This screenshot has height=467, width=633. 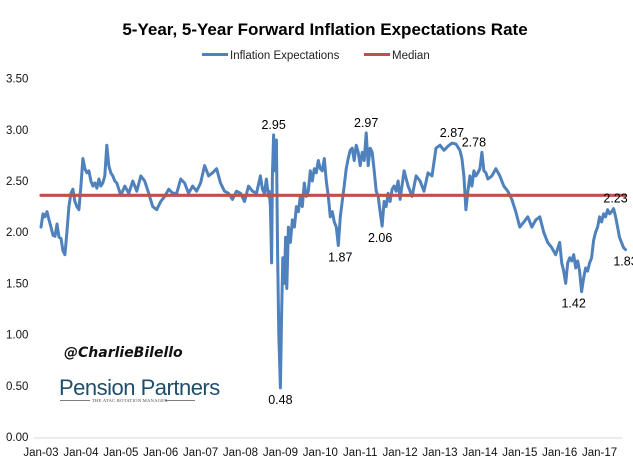 I want to click on y-tick-label: 2.00, so click(x=17, y=233).